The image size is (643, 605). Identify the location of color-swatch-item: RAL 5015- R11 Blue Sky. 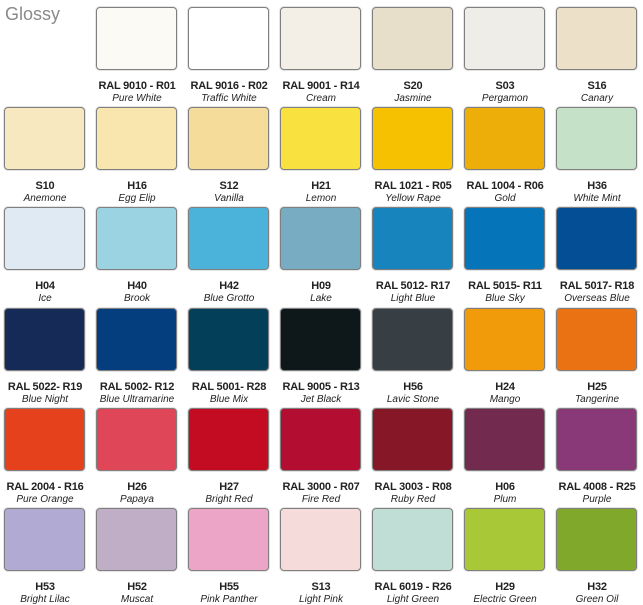
(505, 255).